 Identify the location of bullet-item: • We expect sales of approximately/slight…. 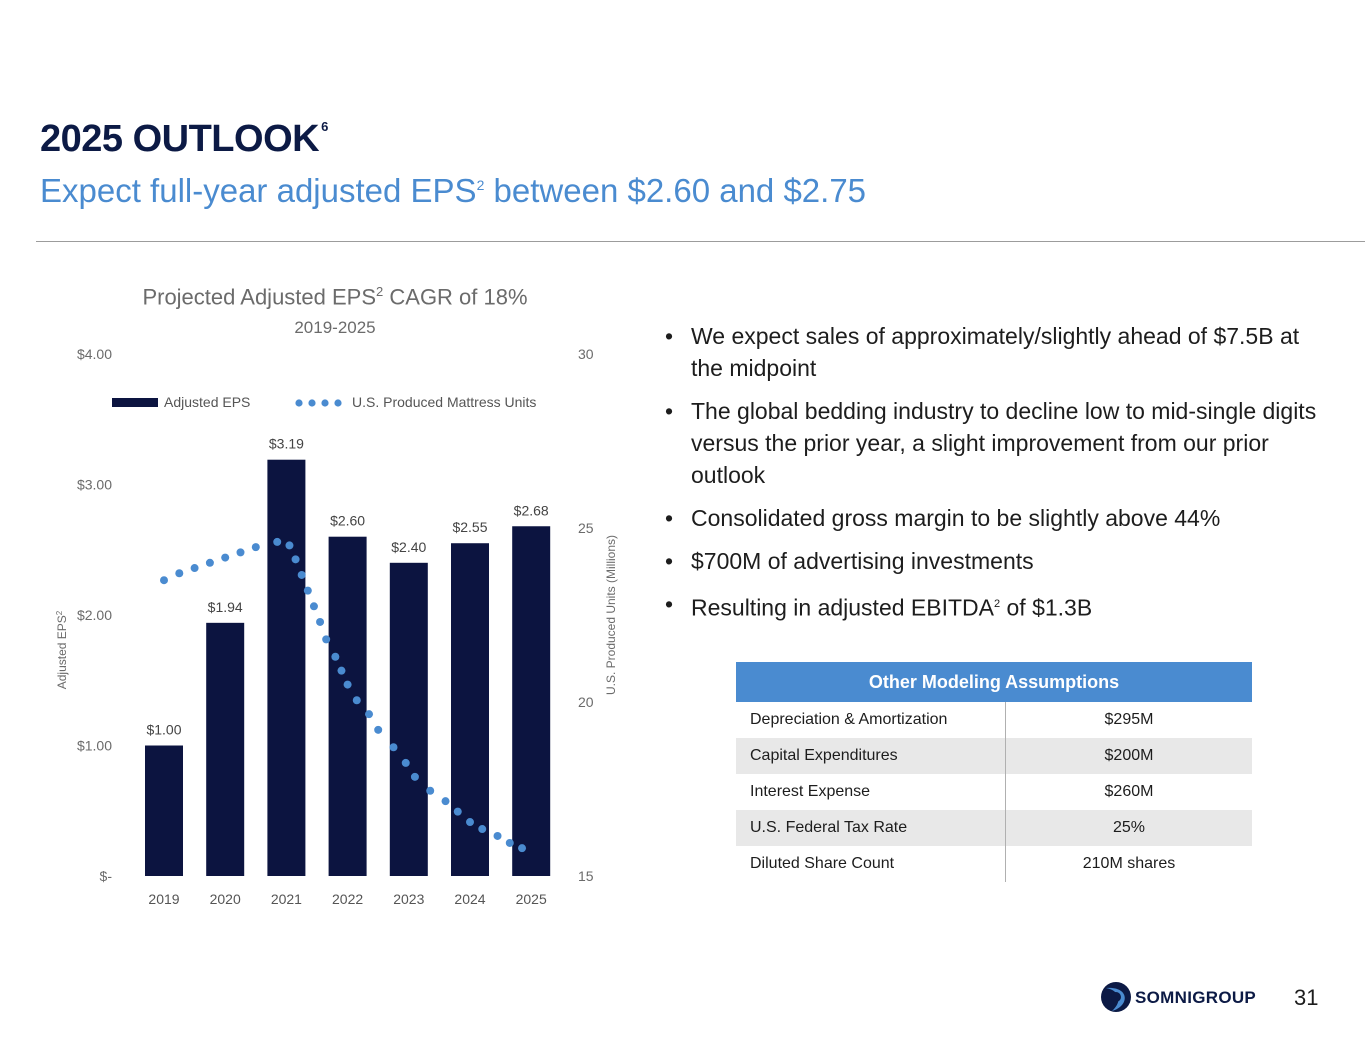
(1000, 352).